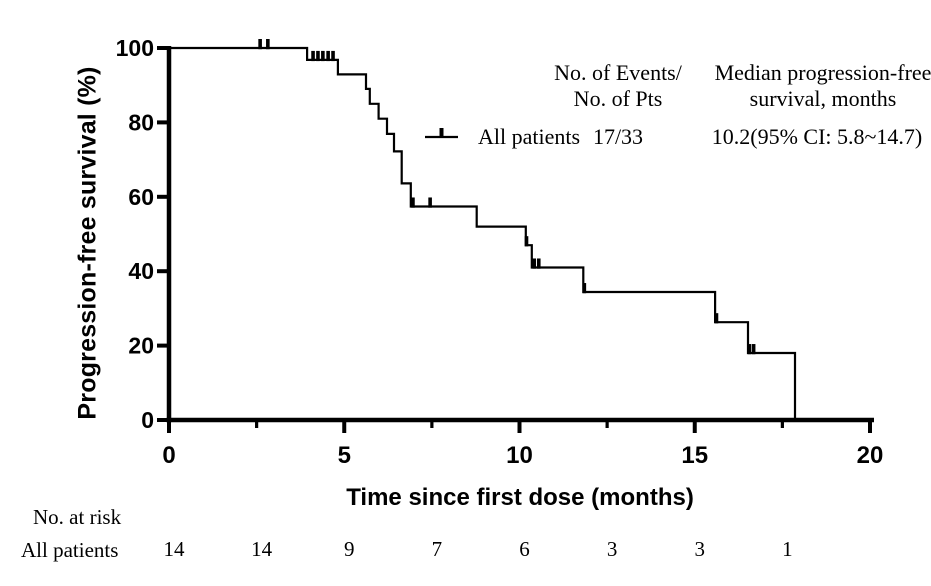 Image resolution: width=931 pixels, height=586 pixels. Describe the element at coordinates (618, 98) in the screenshot. I see `header-no-of-events-line2: No. of Pts` at that location.